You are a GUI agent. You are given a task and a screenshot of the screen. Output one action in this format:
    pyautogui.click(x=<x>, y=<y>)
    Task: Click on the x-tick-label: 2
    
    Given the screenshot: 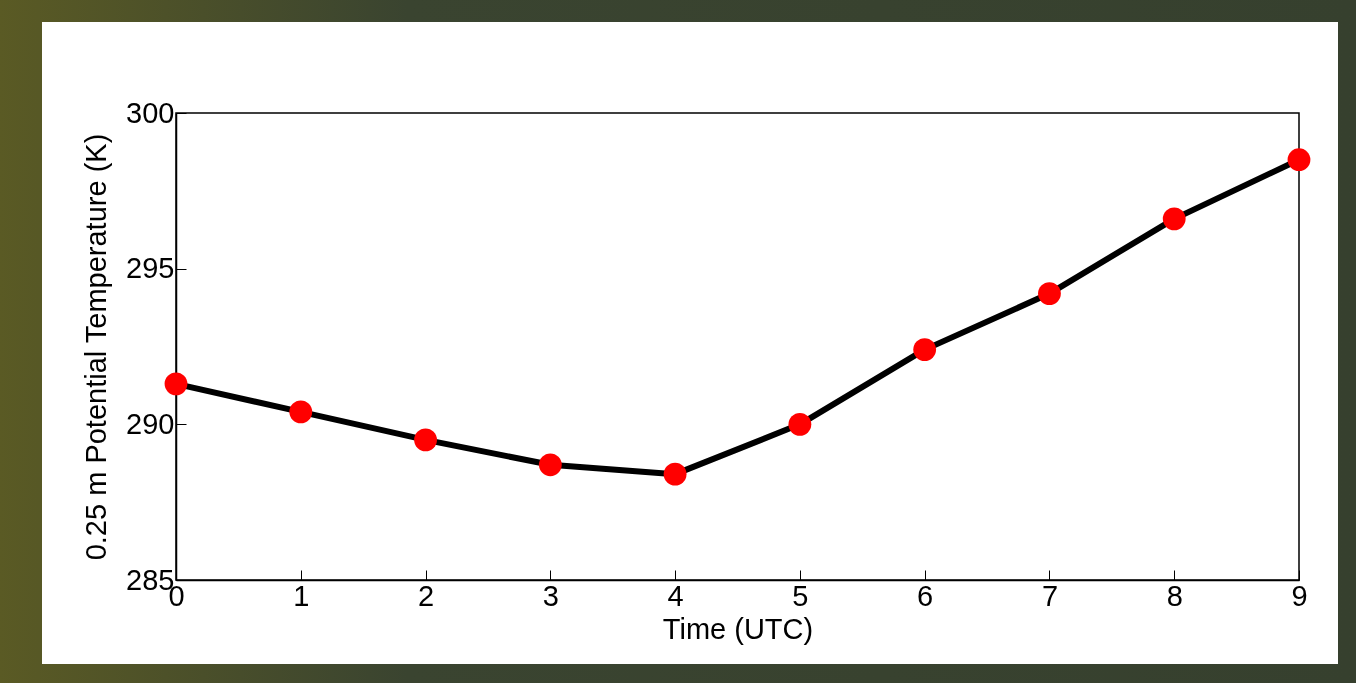 What is the action you would take?
    pyautogui.click(x=426, y=595)
    